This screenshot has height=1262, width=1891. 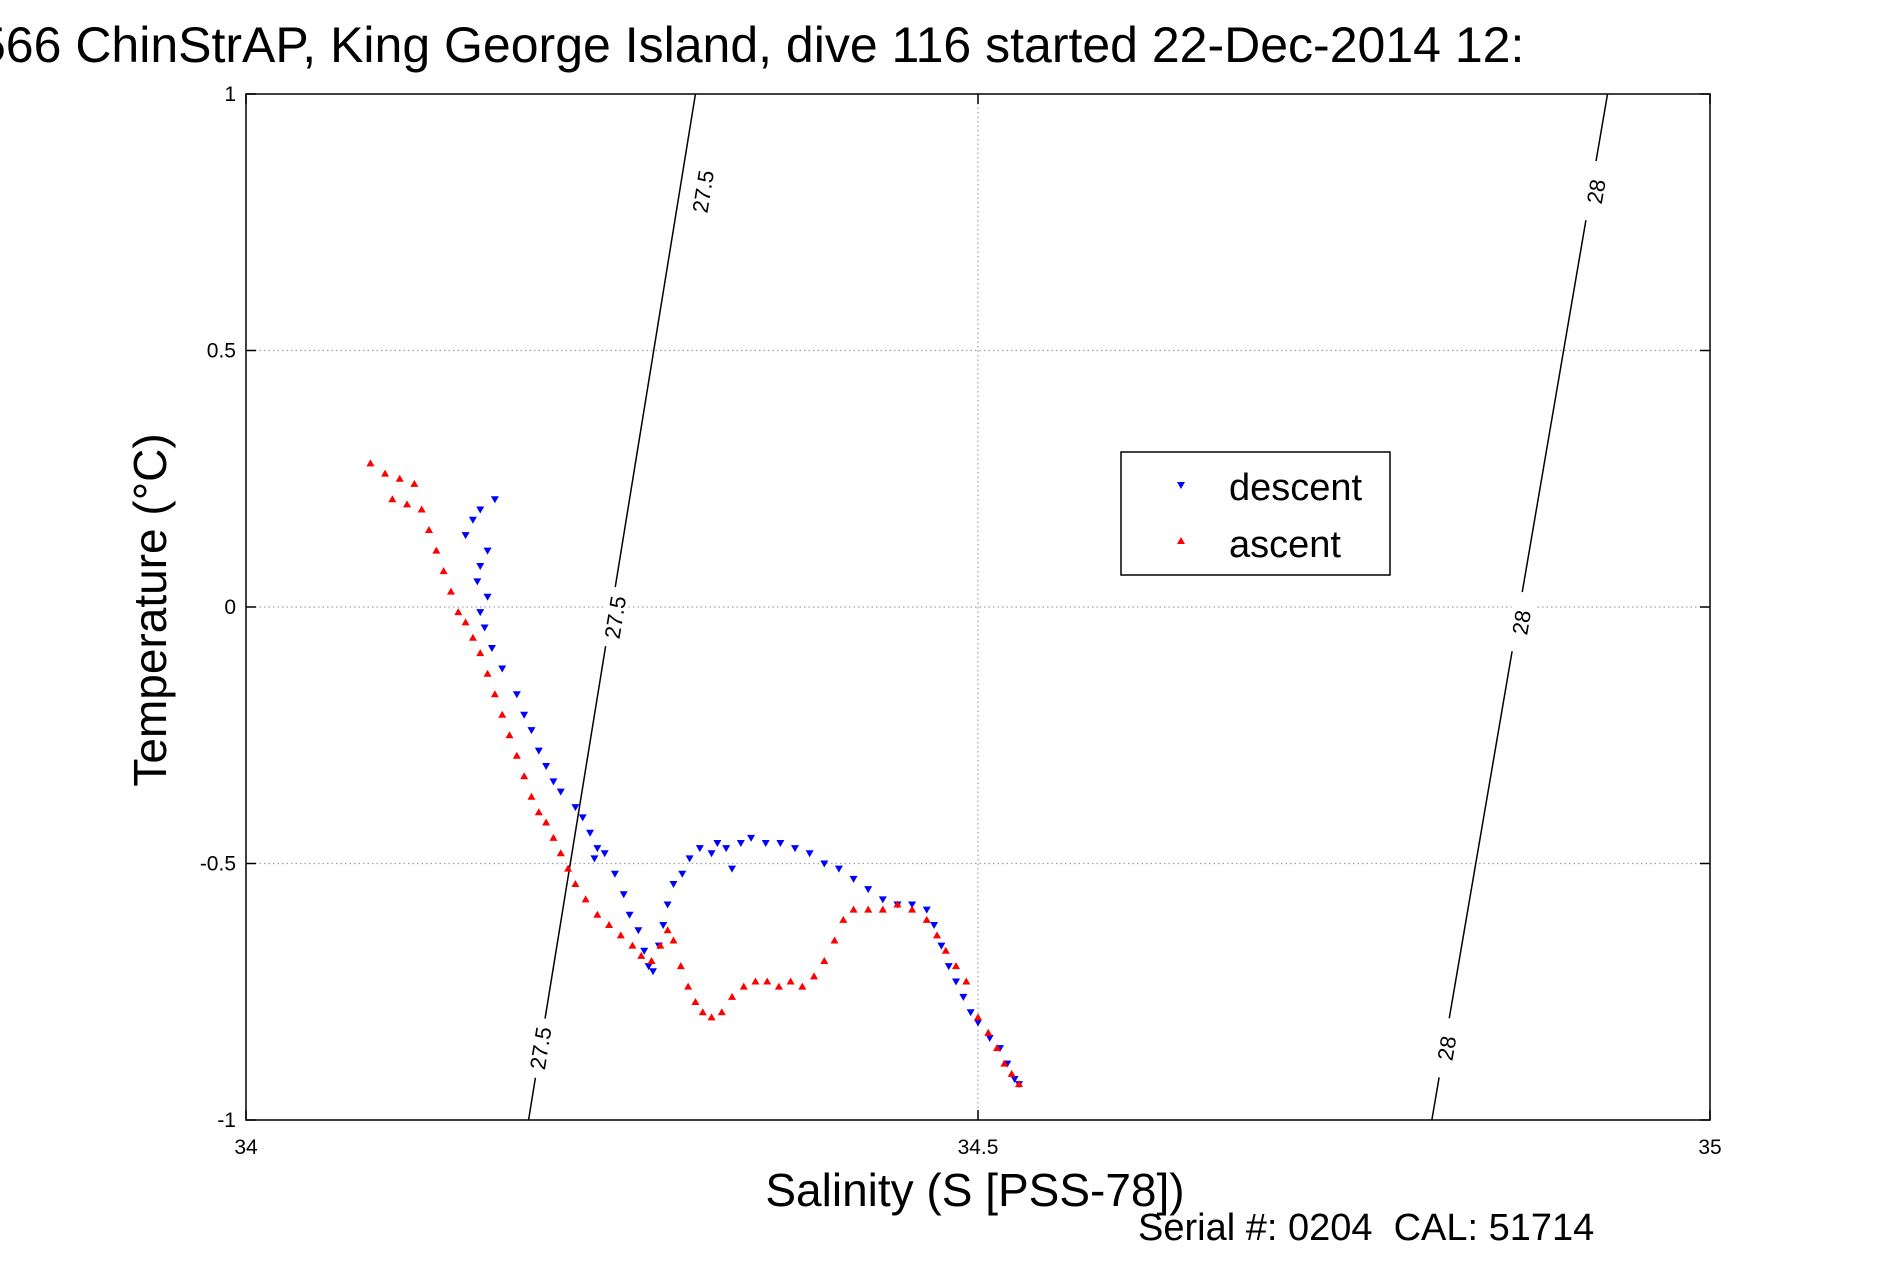 I want to click on y-axis-label: Temperature (°C), so click(x=150, y=609).